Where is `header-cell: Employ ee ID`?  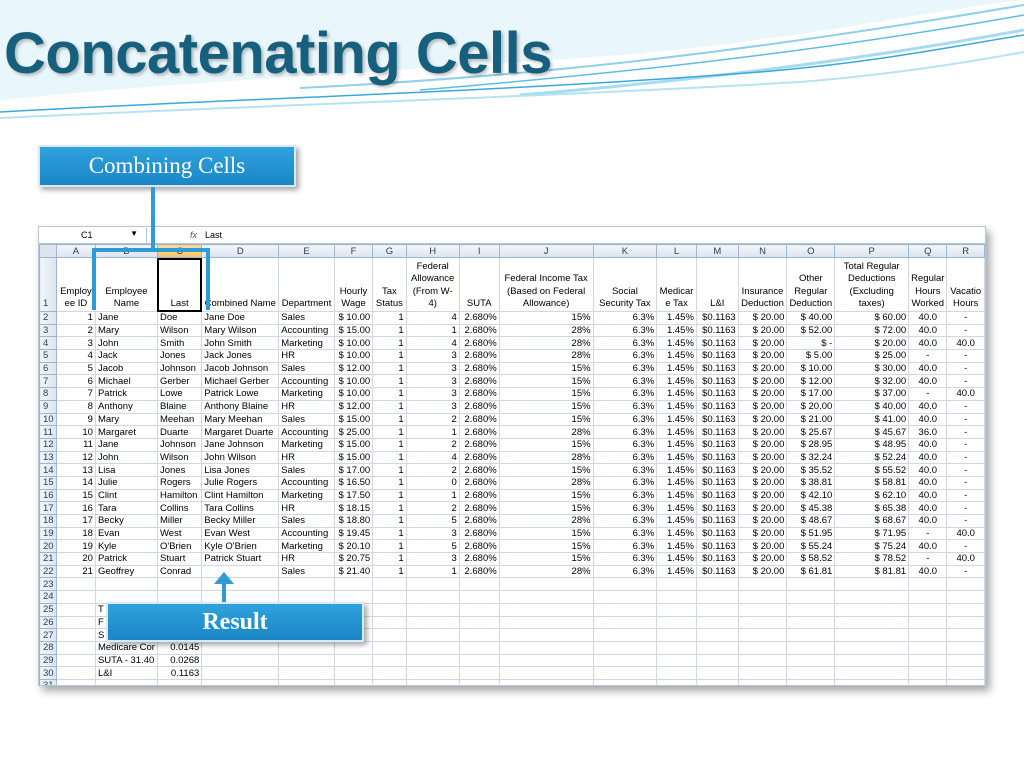 header-cell: Employ ee ID is located at coordinates (75, 284).